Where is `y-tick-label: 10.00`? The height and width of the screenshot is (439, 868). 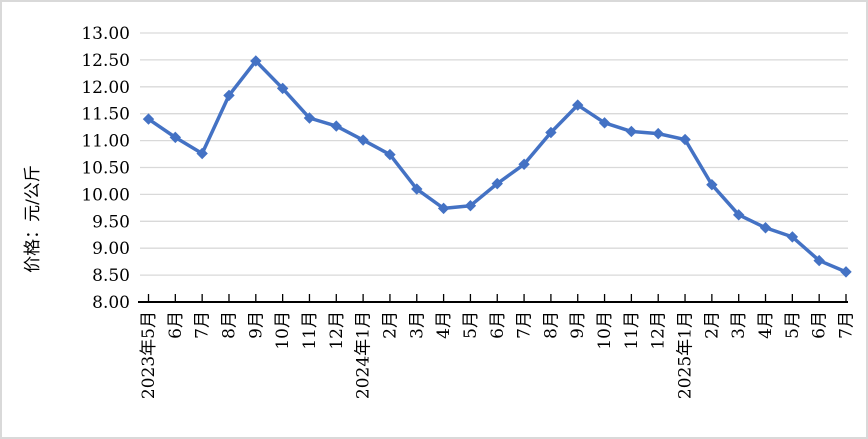 y-tick-label: 10.00 is located at coordinates (105, 195).